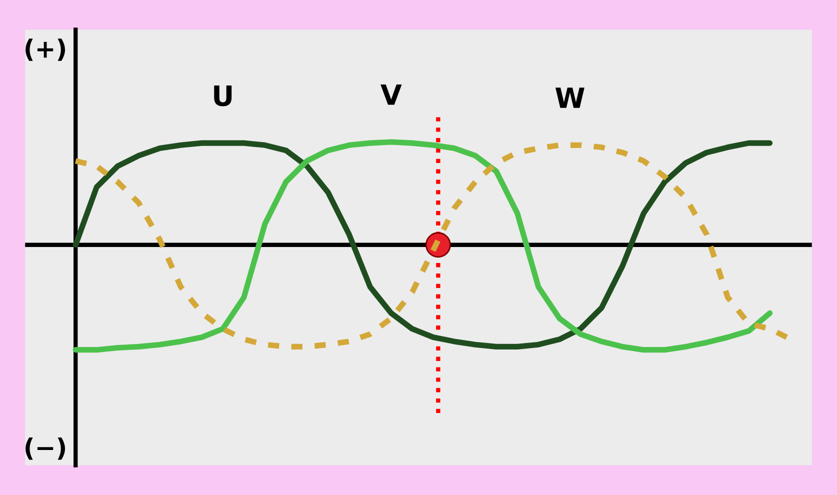  I want to click on series-label: W, so click(569, 98).